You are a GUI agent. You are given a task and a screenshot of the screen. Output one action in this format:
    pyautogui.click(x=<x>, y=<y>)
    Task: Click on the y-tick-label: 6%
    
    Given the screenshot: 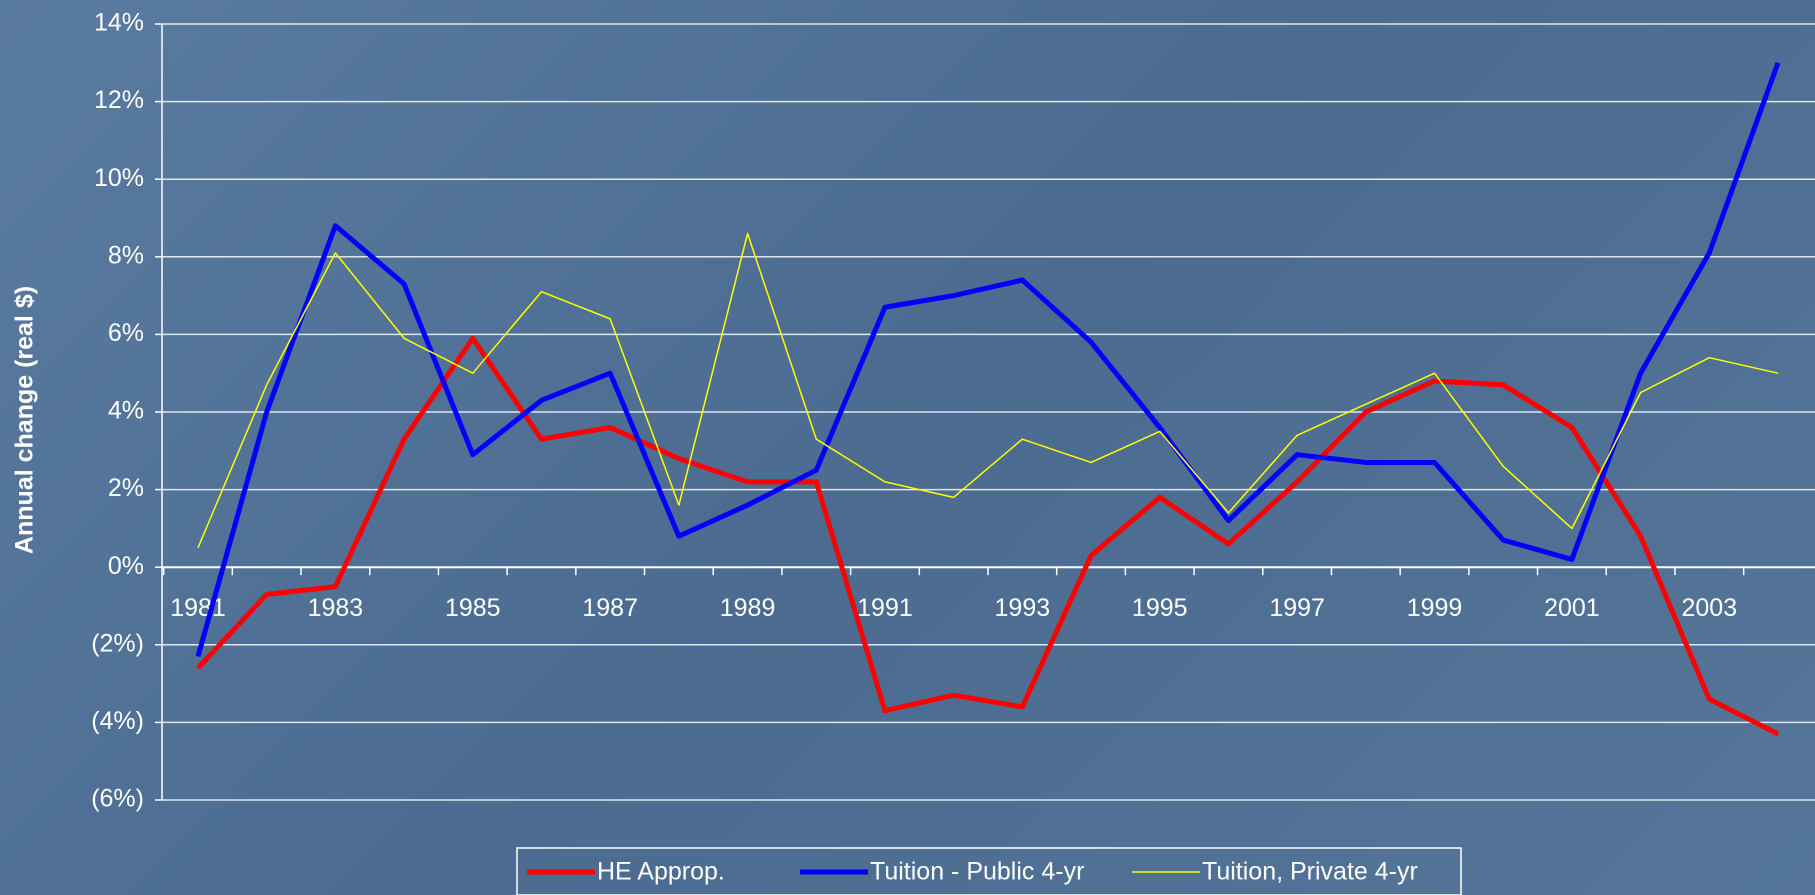 What is the action you would take?
    pyautogui.click(x=126, y=333)
    